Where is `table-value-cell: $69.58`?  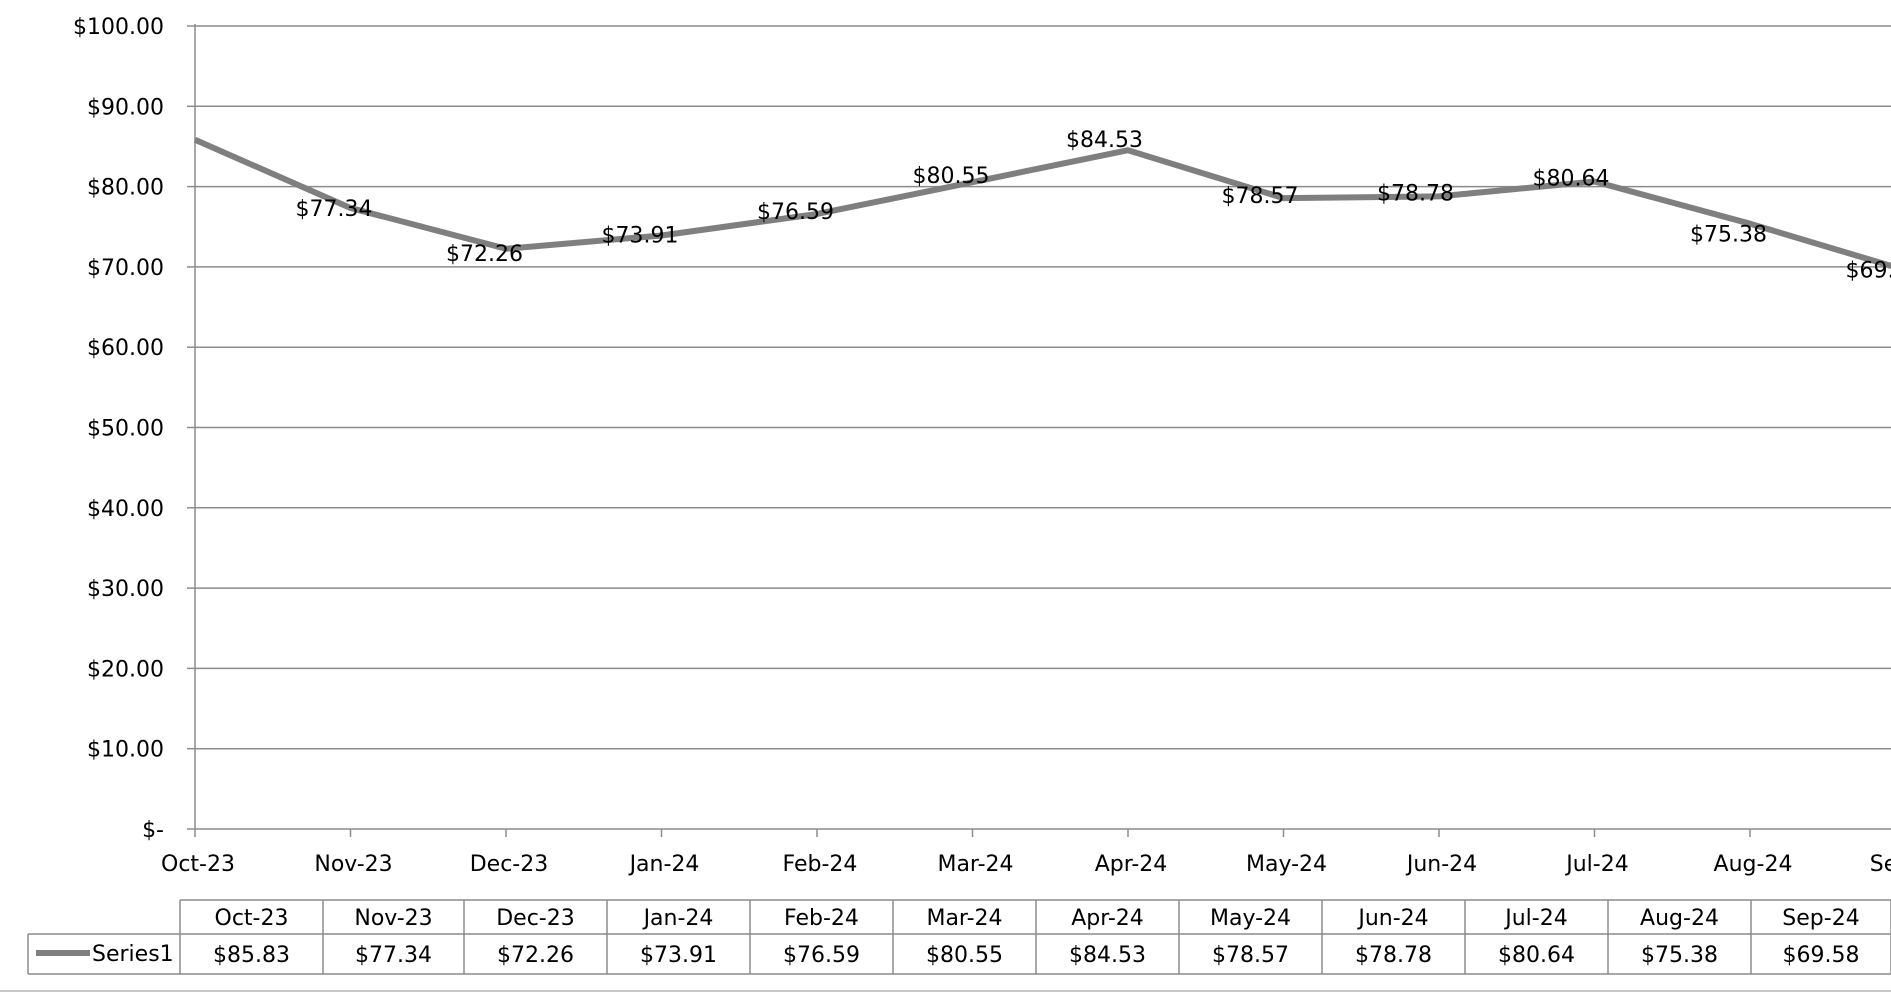 table-value-cell: $69.58 is located at coordinates (1821, 955).